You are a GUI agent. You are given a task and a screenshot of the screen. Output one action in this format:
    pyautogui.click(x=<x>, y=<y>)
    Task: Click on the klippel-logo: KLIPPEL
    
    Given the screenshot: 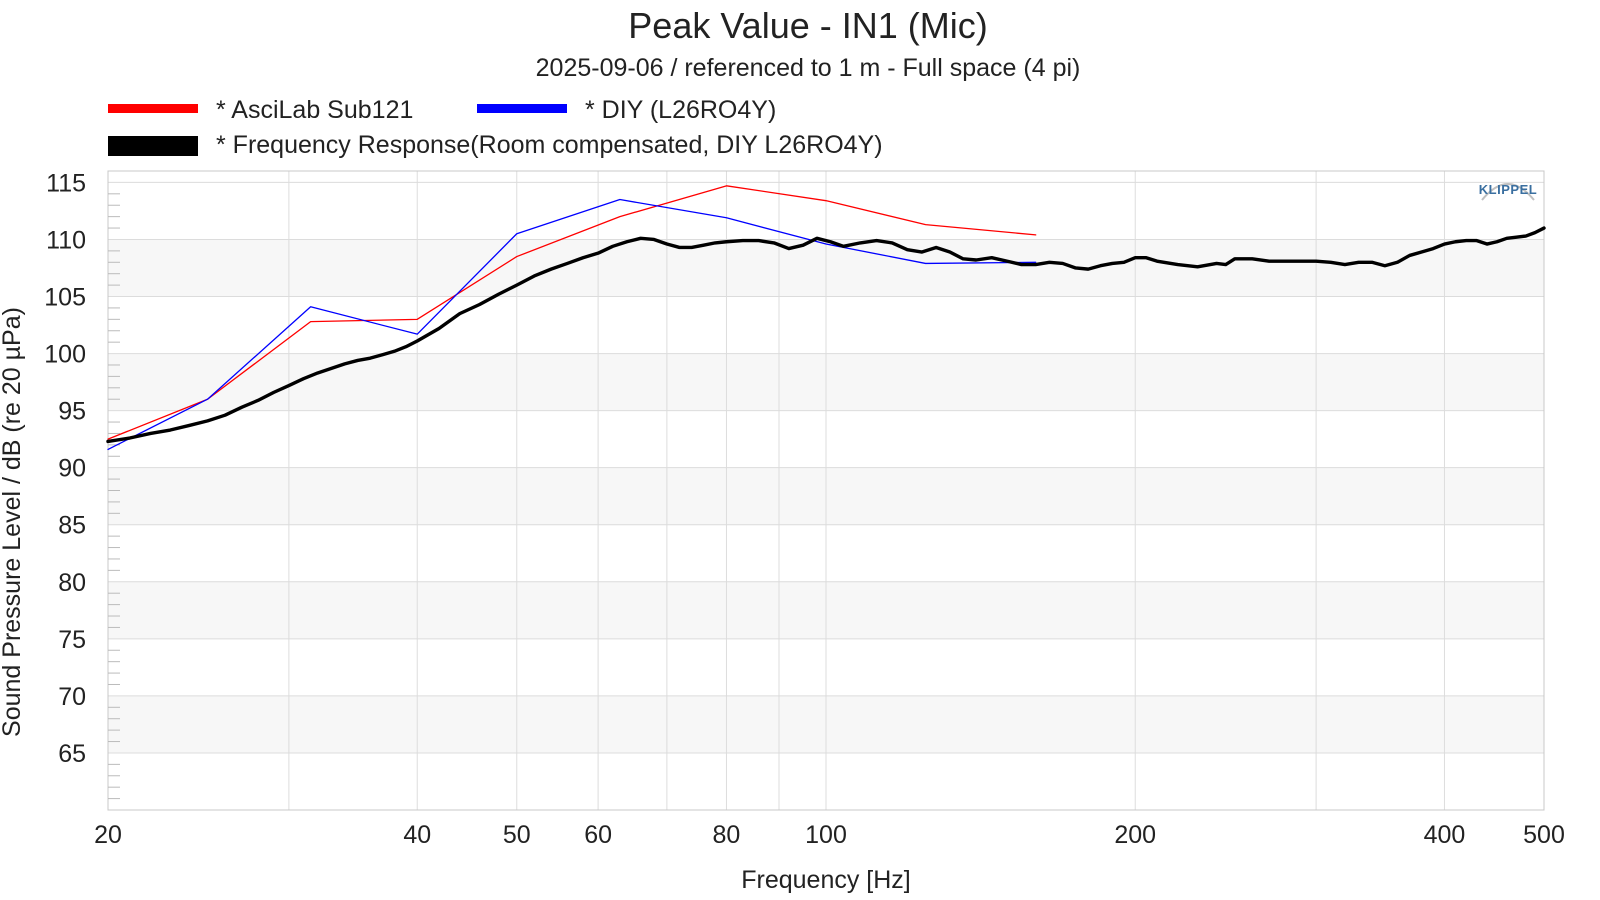 What is the action you would take?
    pyautogui.click(x=1508, y=191)
    